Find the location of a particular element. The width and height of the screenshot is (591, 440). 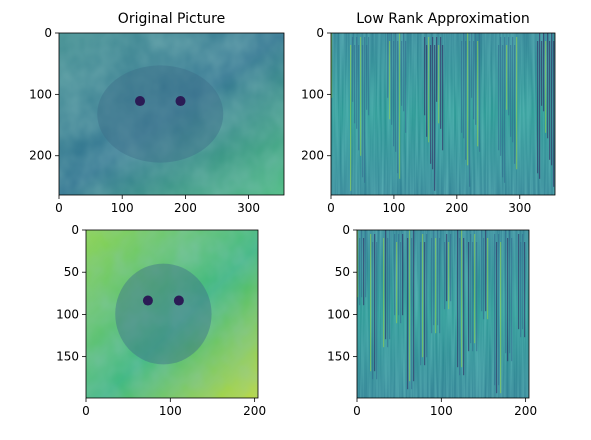

y-tick-label: 50 is located at coordinates (342, 272).